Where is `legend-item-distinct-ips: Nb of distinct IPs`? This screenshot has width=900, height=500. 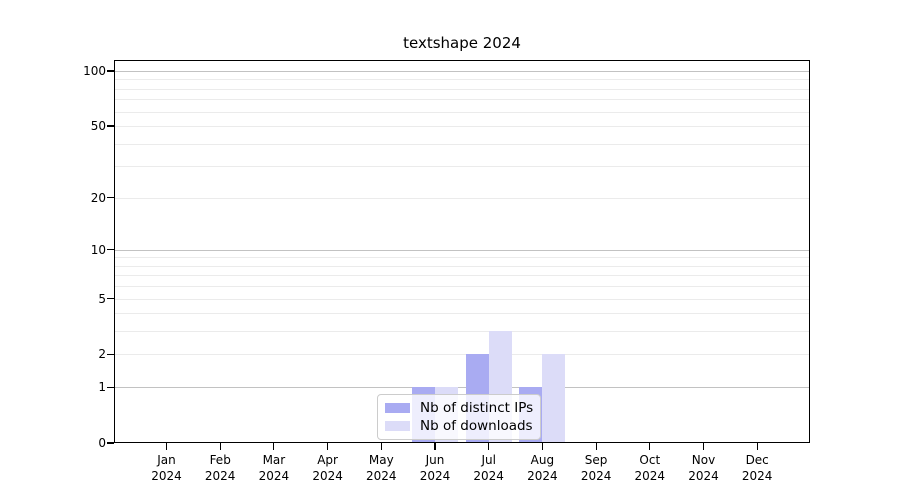 legend-item-distinct-ips: Nb of distinct IPs is located at coordinates (459, 408).